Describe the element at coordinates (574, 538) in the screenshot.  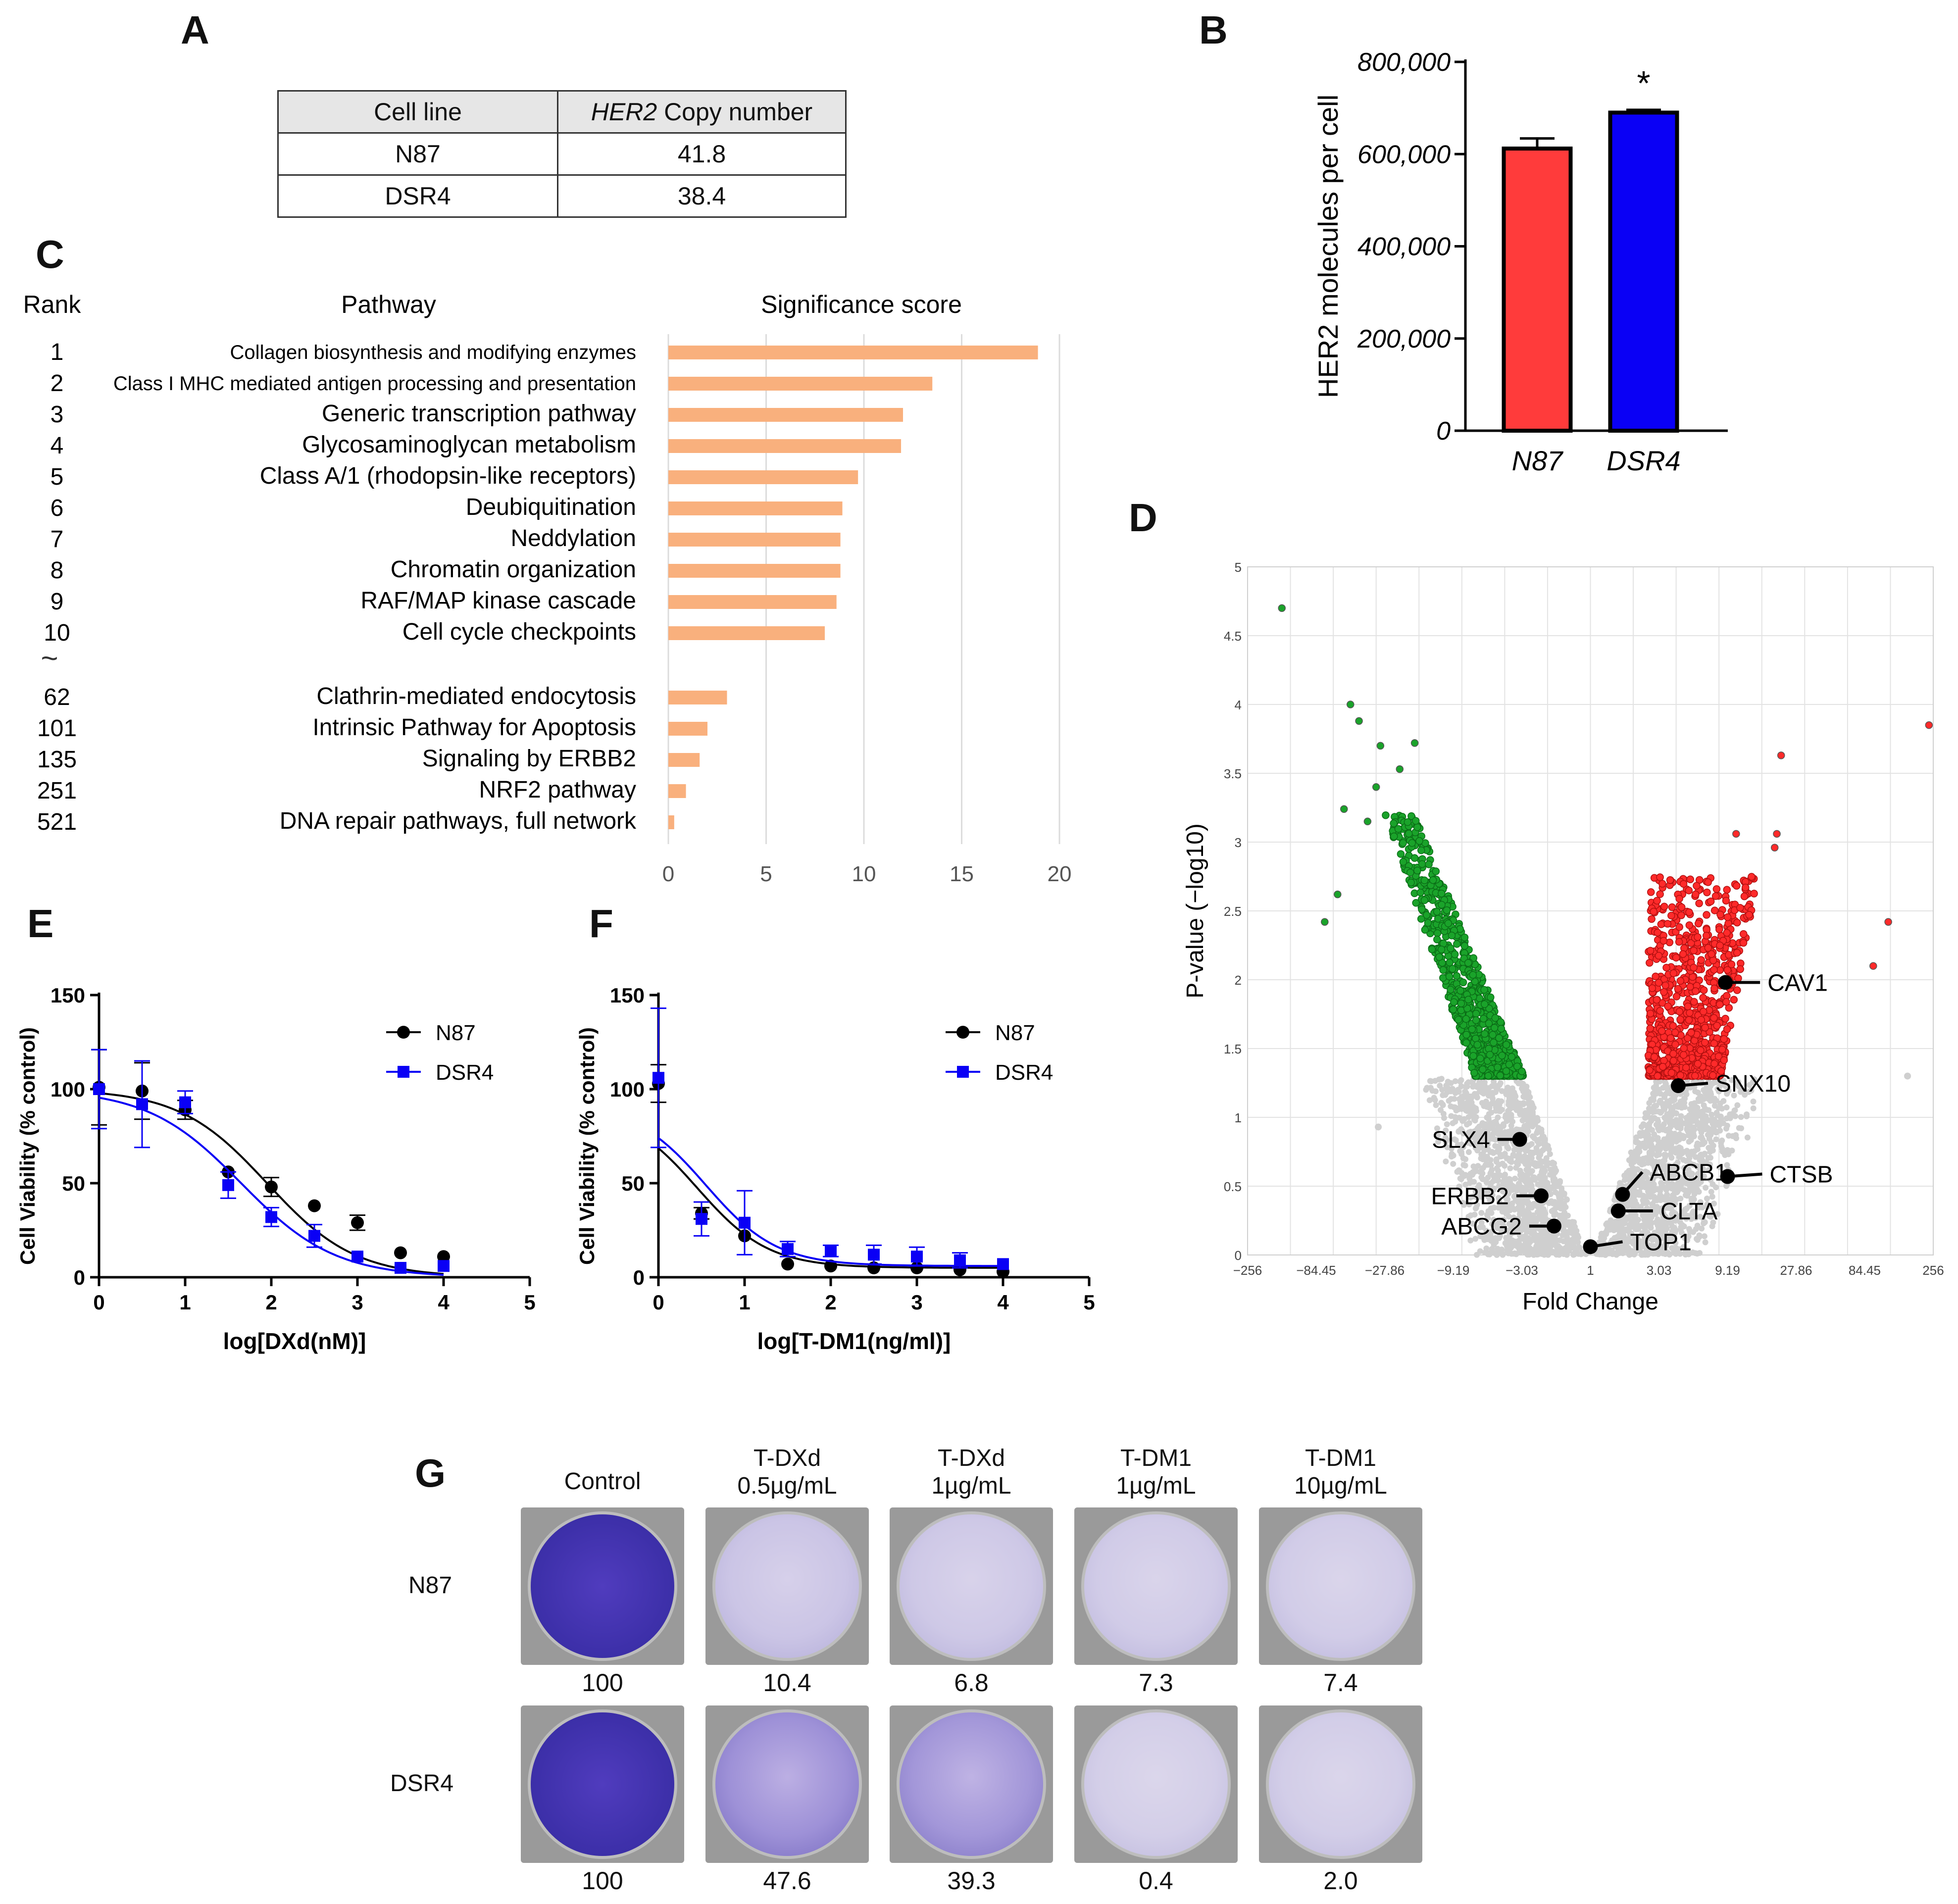
I see `pathway-label: Neddylation` at that location.